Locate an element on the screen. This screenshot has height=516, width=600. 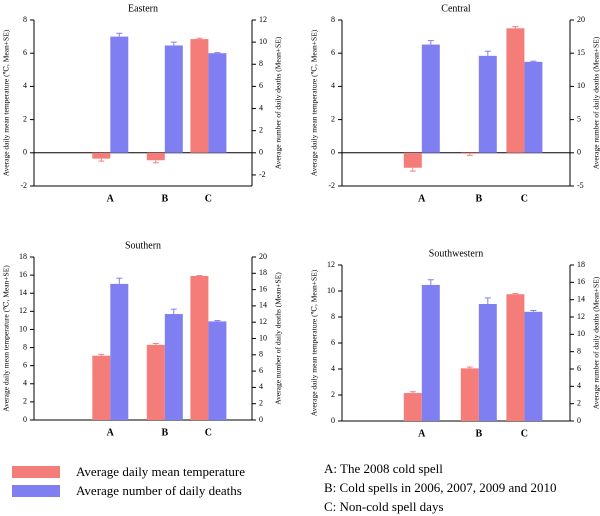
legend-item-deaths: Average number of daily deaths is located at coordinates (128, 490).